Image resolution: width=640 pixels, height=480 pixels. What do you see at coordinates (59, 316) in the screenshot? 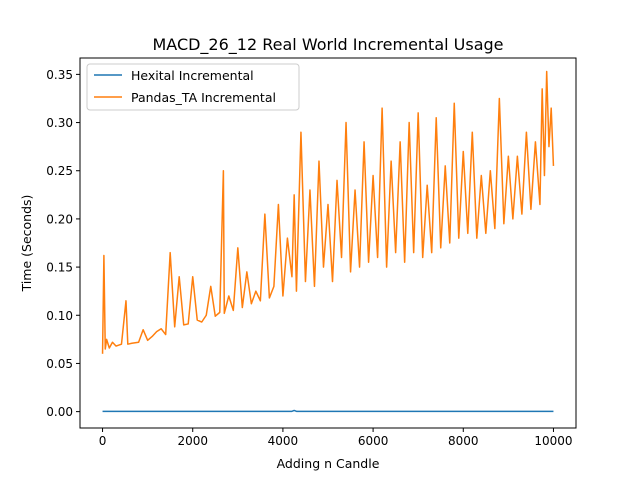
I see `y-tick-label: 0.10` at bounding box center [59, 316].